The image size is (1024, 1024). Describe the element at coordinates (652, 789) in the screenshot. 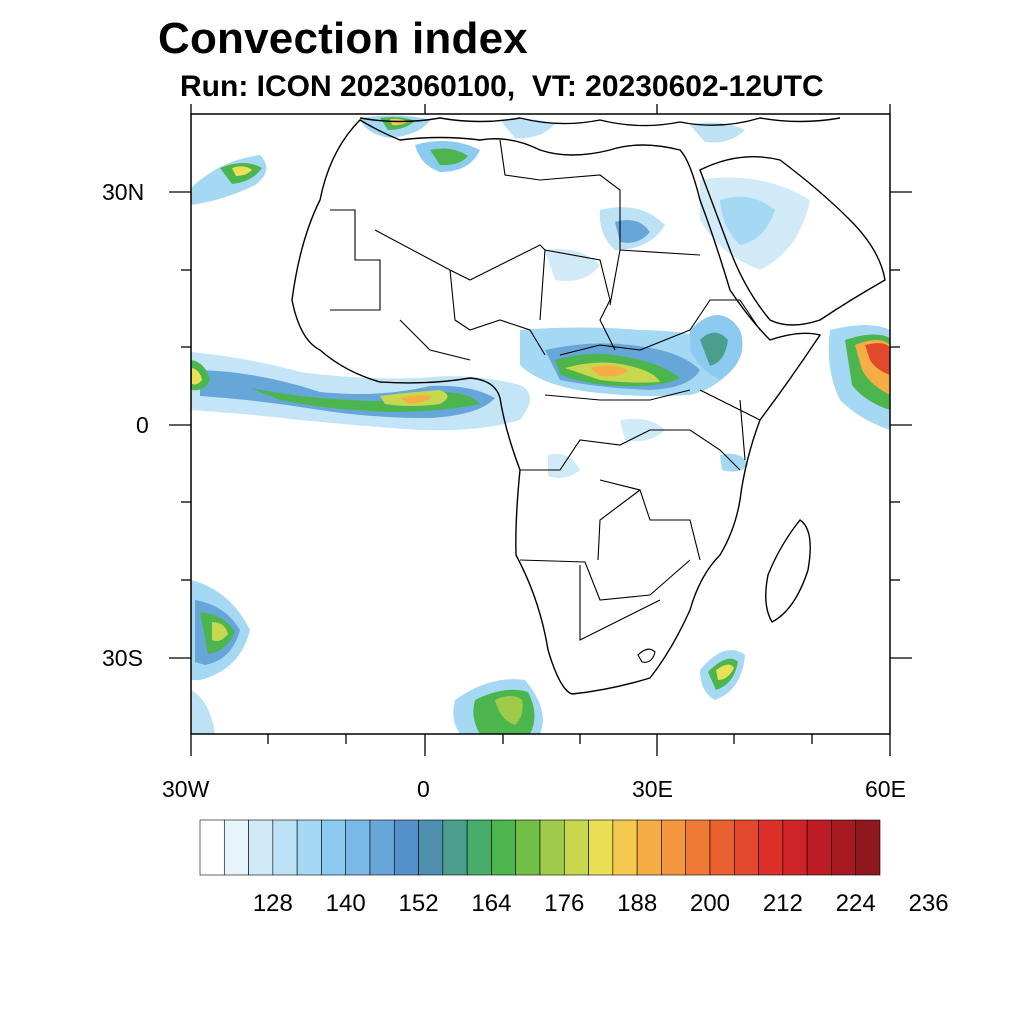

I see `lon-tick-30e: 30E` at that location.